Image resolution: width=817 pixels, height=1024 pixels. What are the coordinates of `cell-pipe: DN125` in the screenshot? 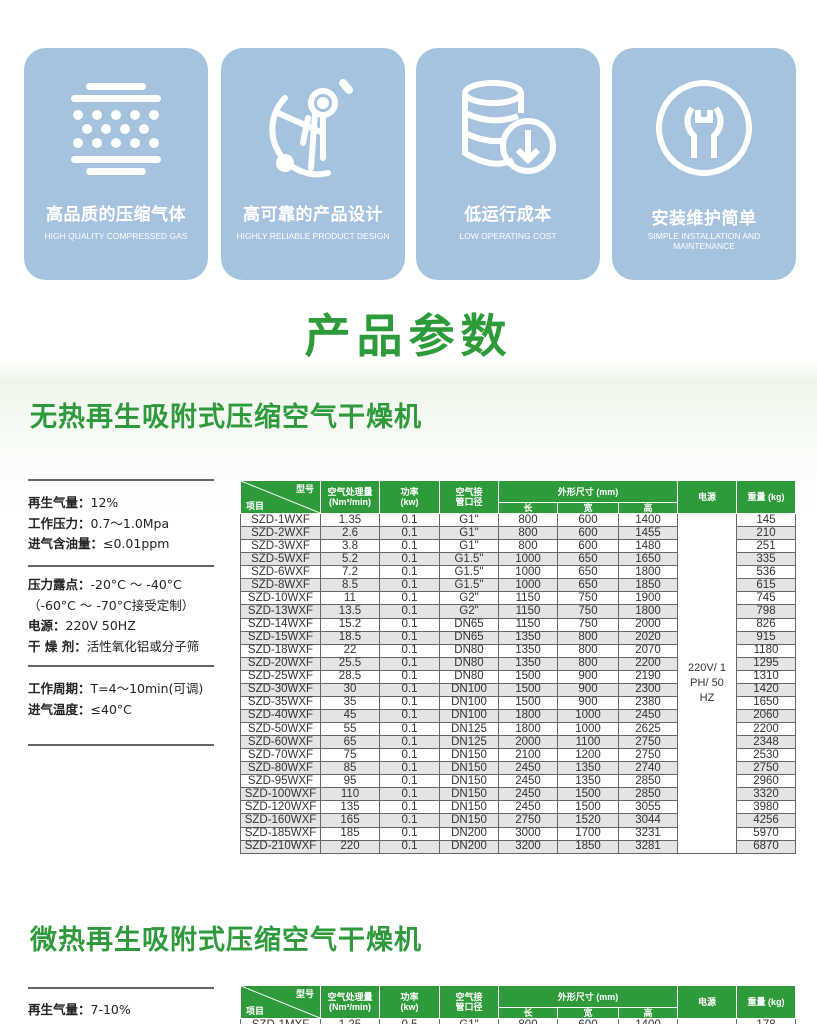 It's located at (469, 729).